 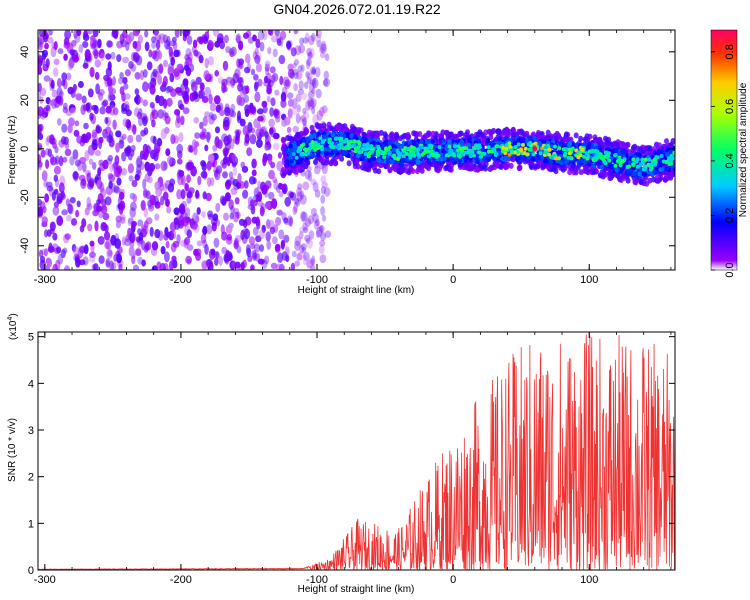 What do you see at coordinates (730, 269) in the screenshot?
I see `colorbar-tick-label: 0.0` at bounding box center [730, 269].